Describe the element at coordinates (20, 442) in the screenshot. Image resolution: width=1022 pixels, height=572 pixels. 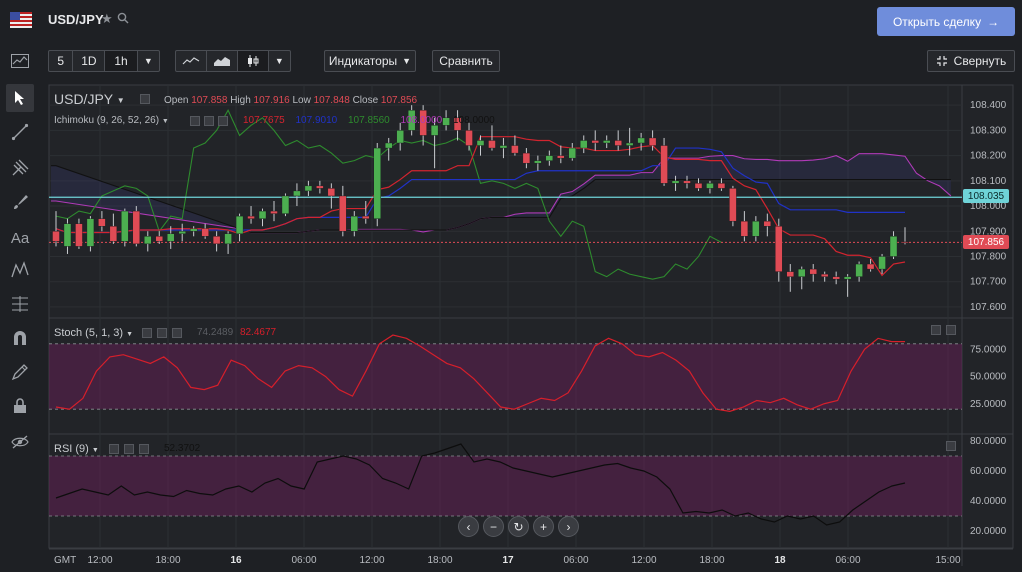
I see `hide-drawings-tool` at that location.